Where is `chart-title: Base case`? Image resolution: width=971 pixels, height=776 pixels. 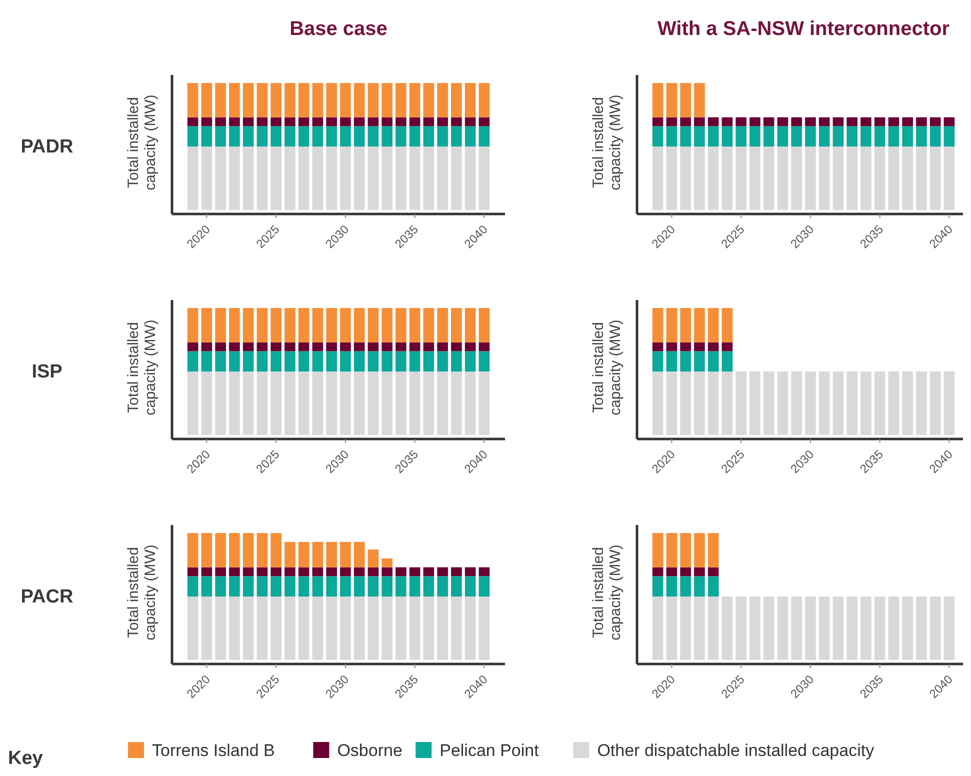
chart-title: Base case is located at coordinates (339, 29).